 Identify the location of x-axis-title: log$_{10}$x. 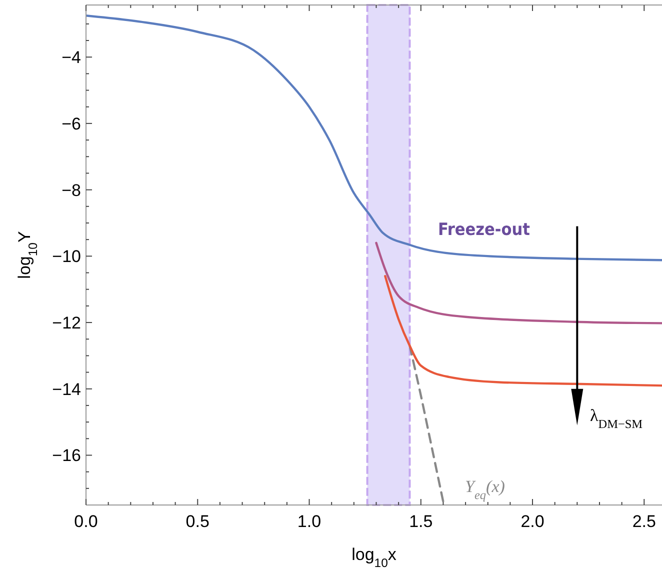
(374, 557).